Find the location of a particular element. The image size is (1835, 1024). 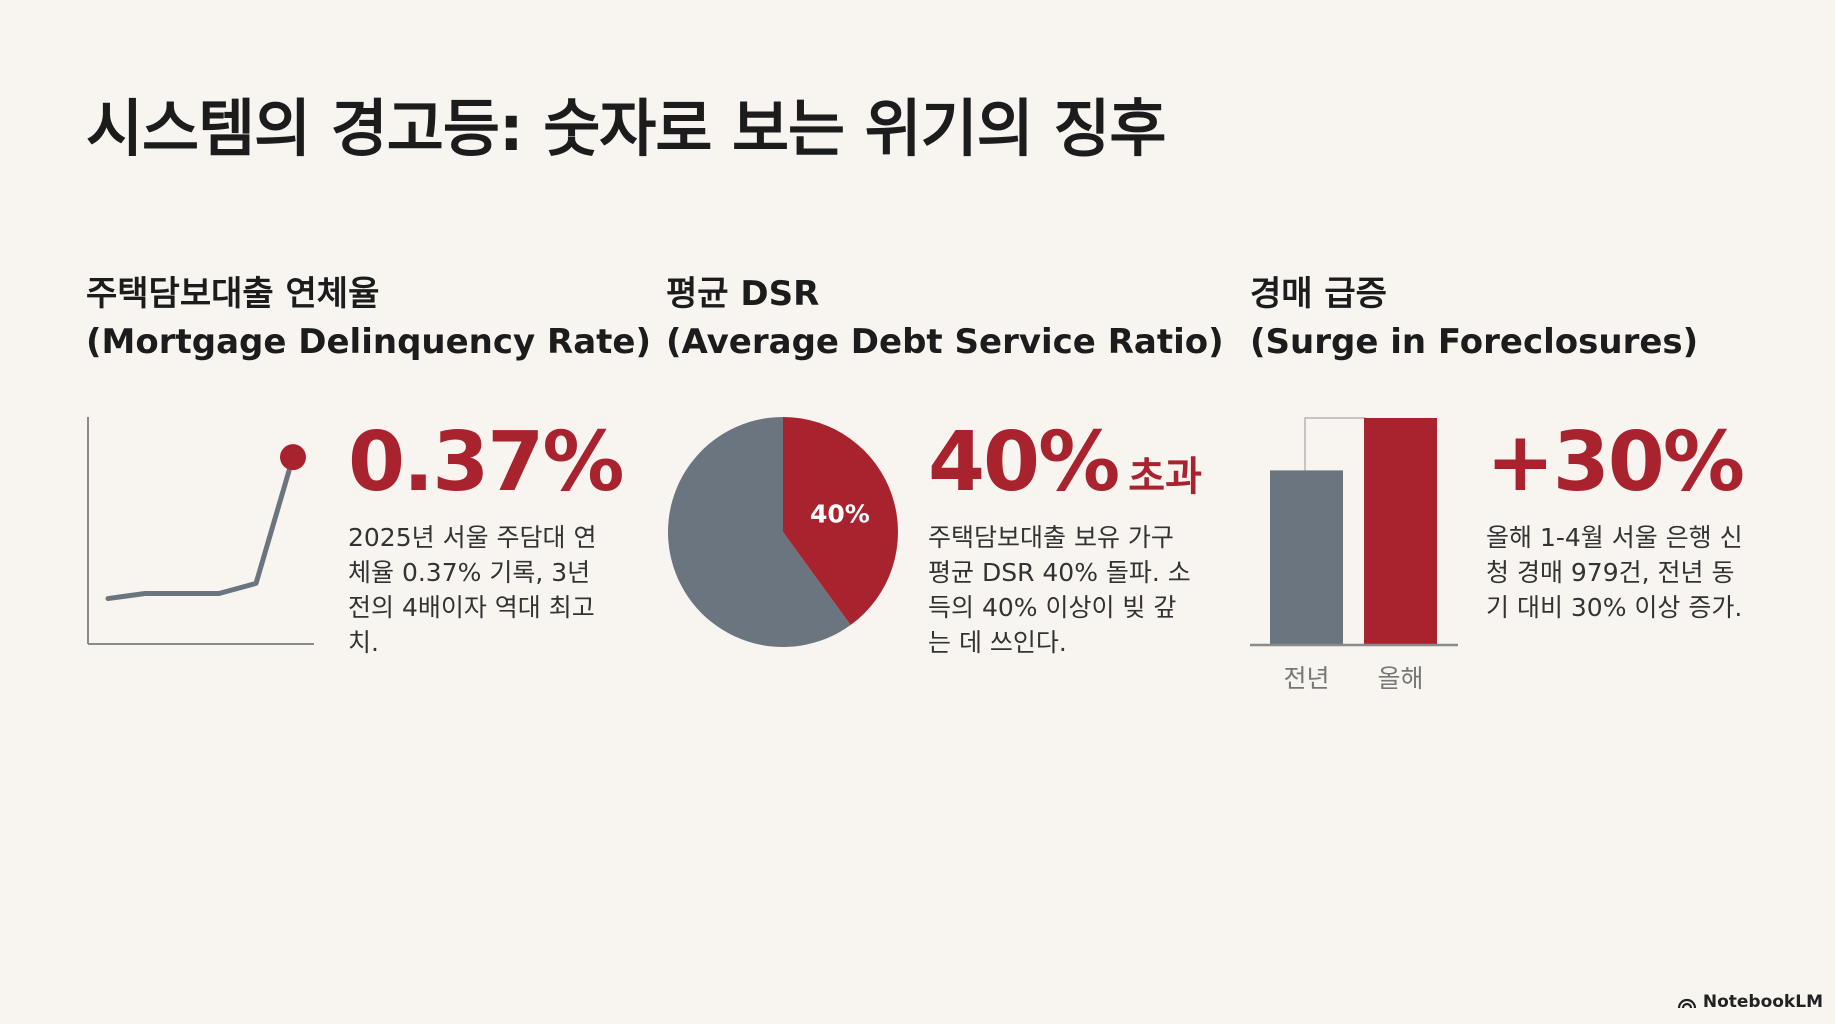

stat-value: 40% 초과 is located at coordinates (1065, 470).